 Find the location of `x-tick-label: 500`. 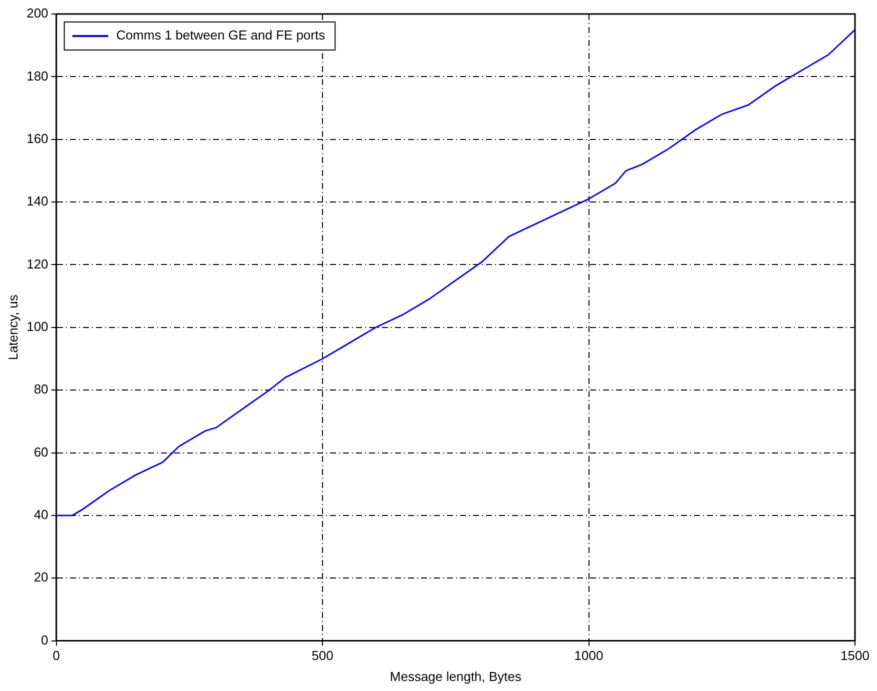

x-tick-label: 500 is located at coordinates (323, 656).